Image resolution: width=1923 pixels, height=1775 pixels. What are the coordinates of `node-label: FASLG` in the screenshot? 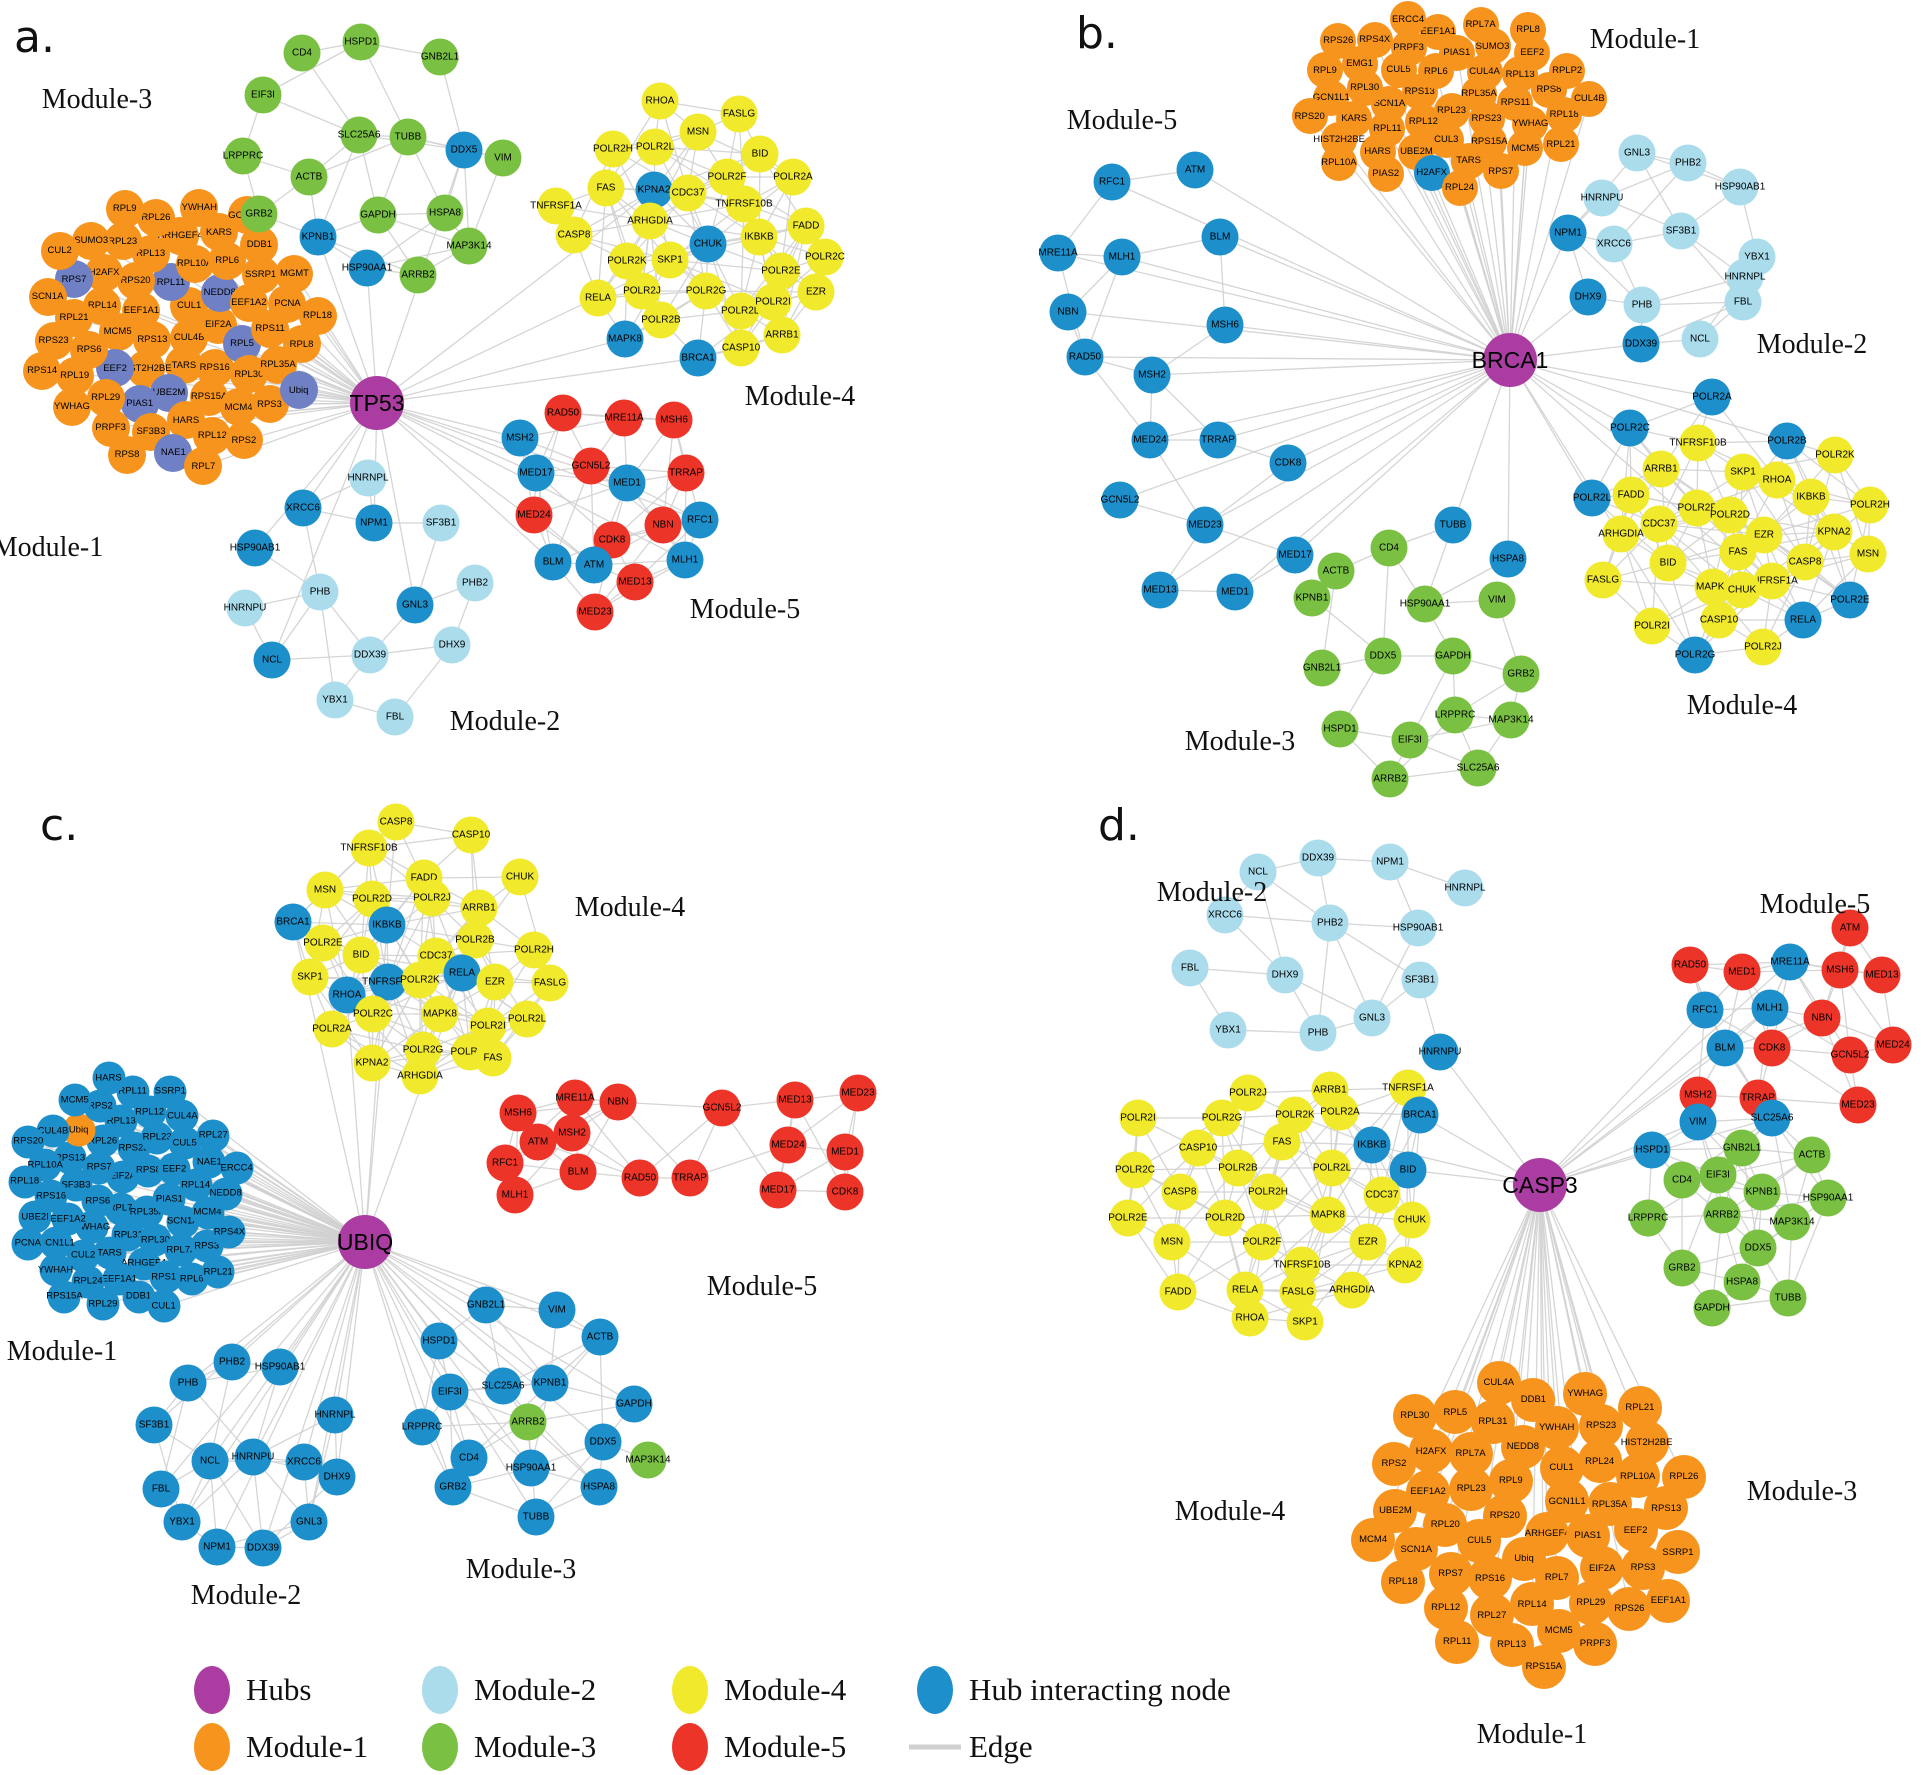 It's located at (1603, 579).